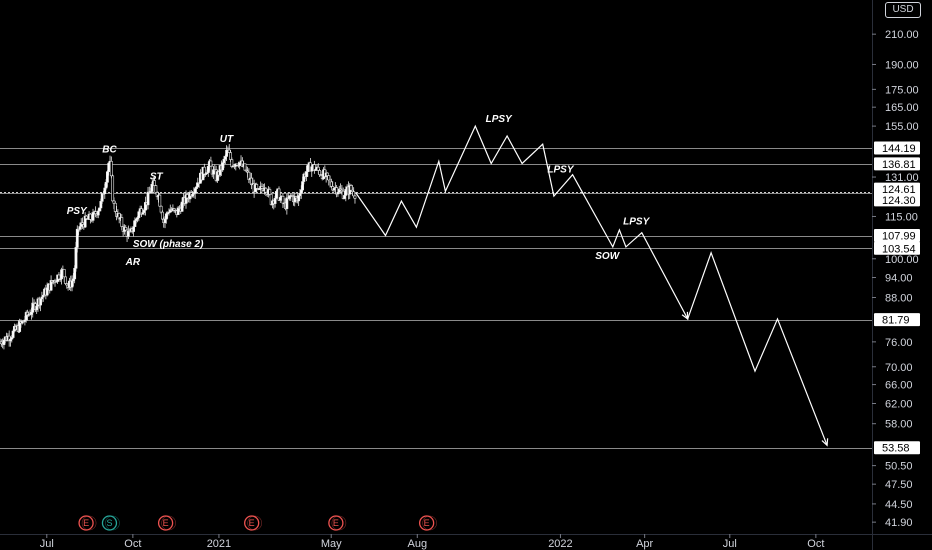 This screenshot has width=932, height=550. What do you see at coordinates (644, 544) in the screenshot?
I see `time-tick-label: Apr` at bounding box center [644, 544].